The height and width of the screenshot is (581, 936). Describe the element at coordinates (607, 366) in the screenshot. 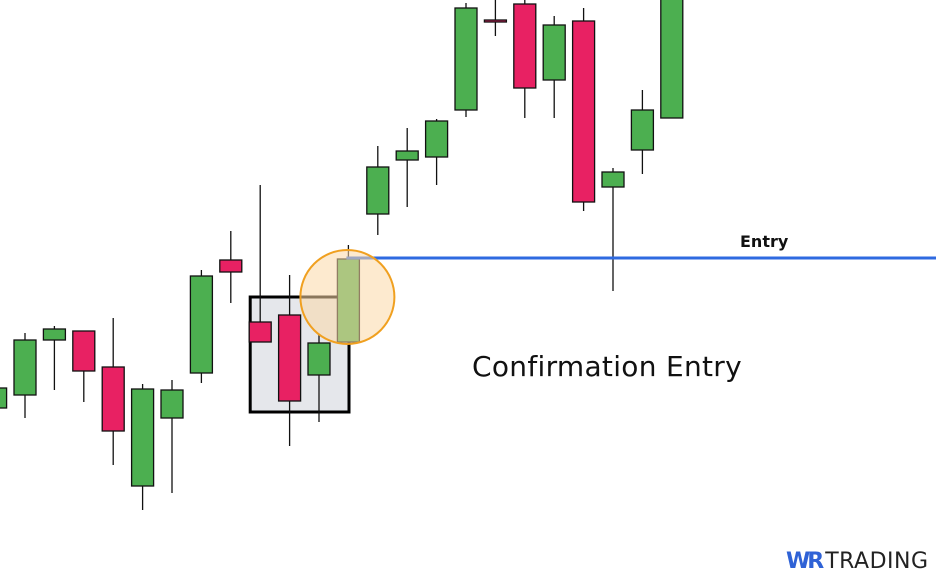

I see `confirmation-entry-label: Confirmation Entry` at that location.